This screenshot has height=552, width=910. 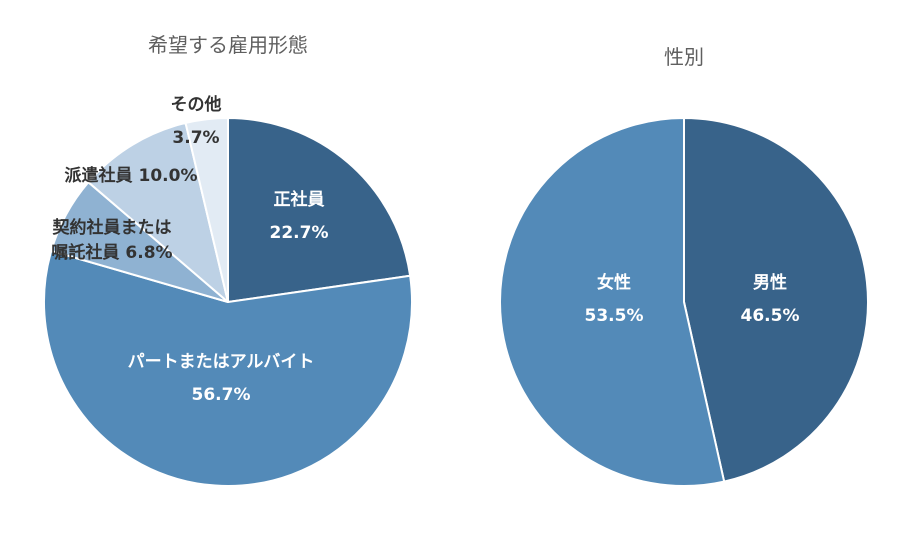 What do you see at coordinates (85, 252) in the screenshot?
I see `slice-label-line-2: 嘱託社員` at bounding box center [85, 252].